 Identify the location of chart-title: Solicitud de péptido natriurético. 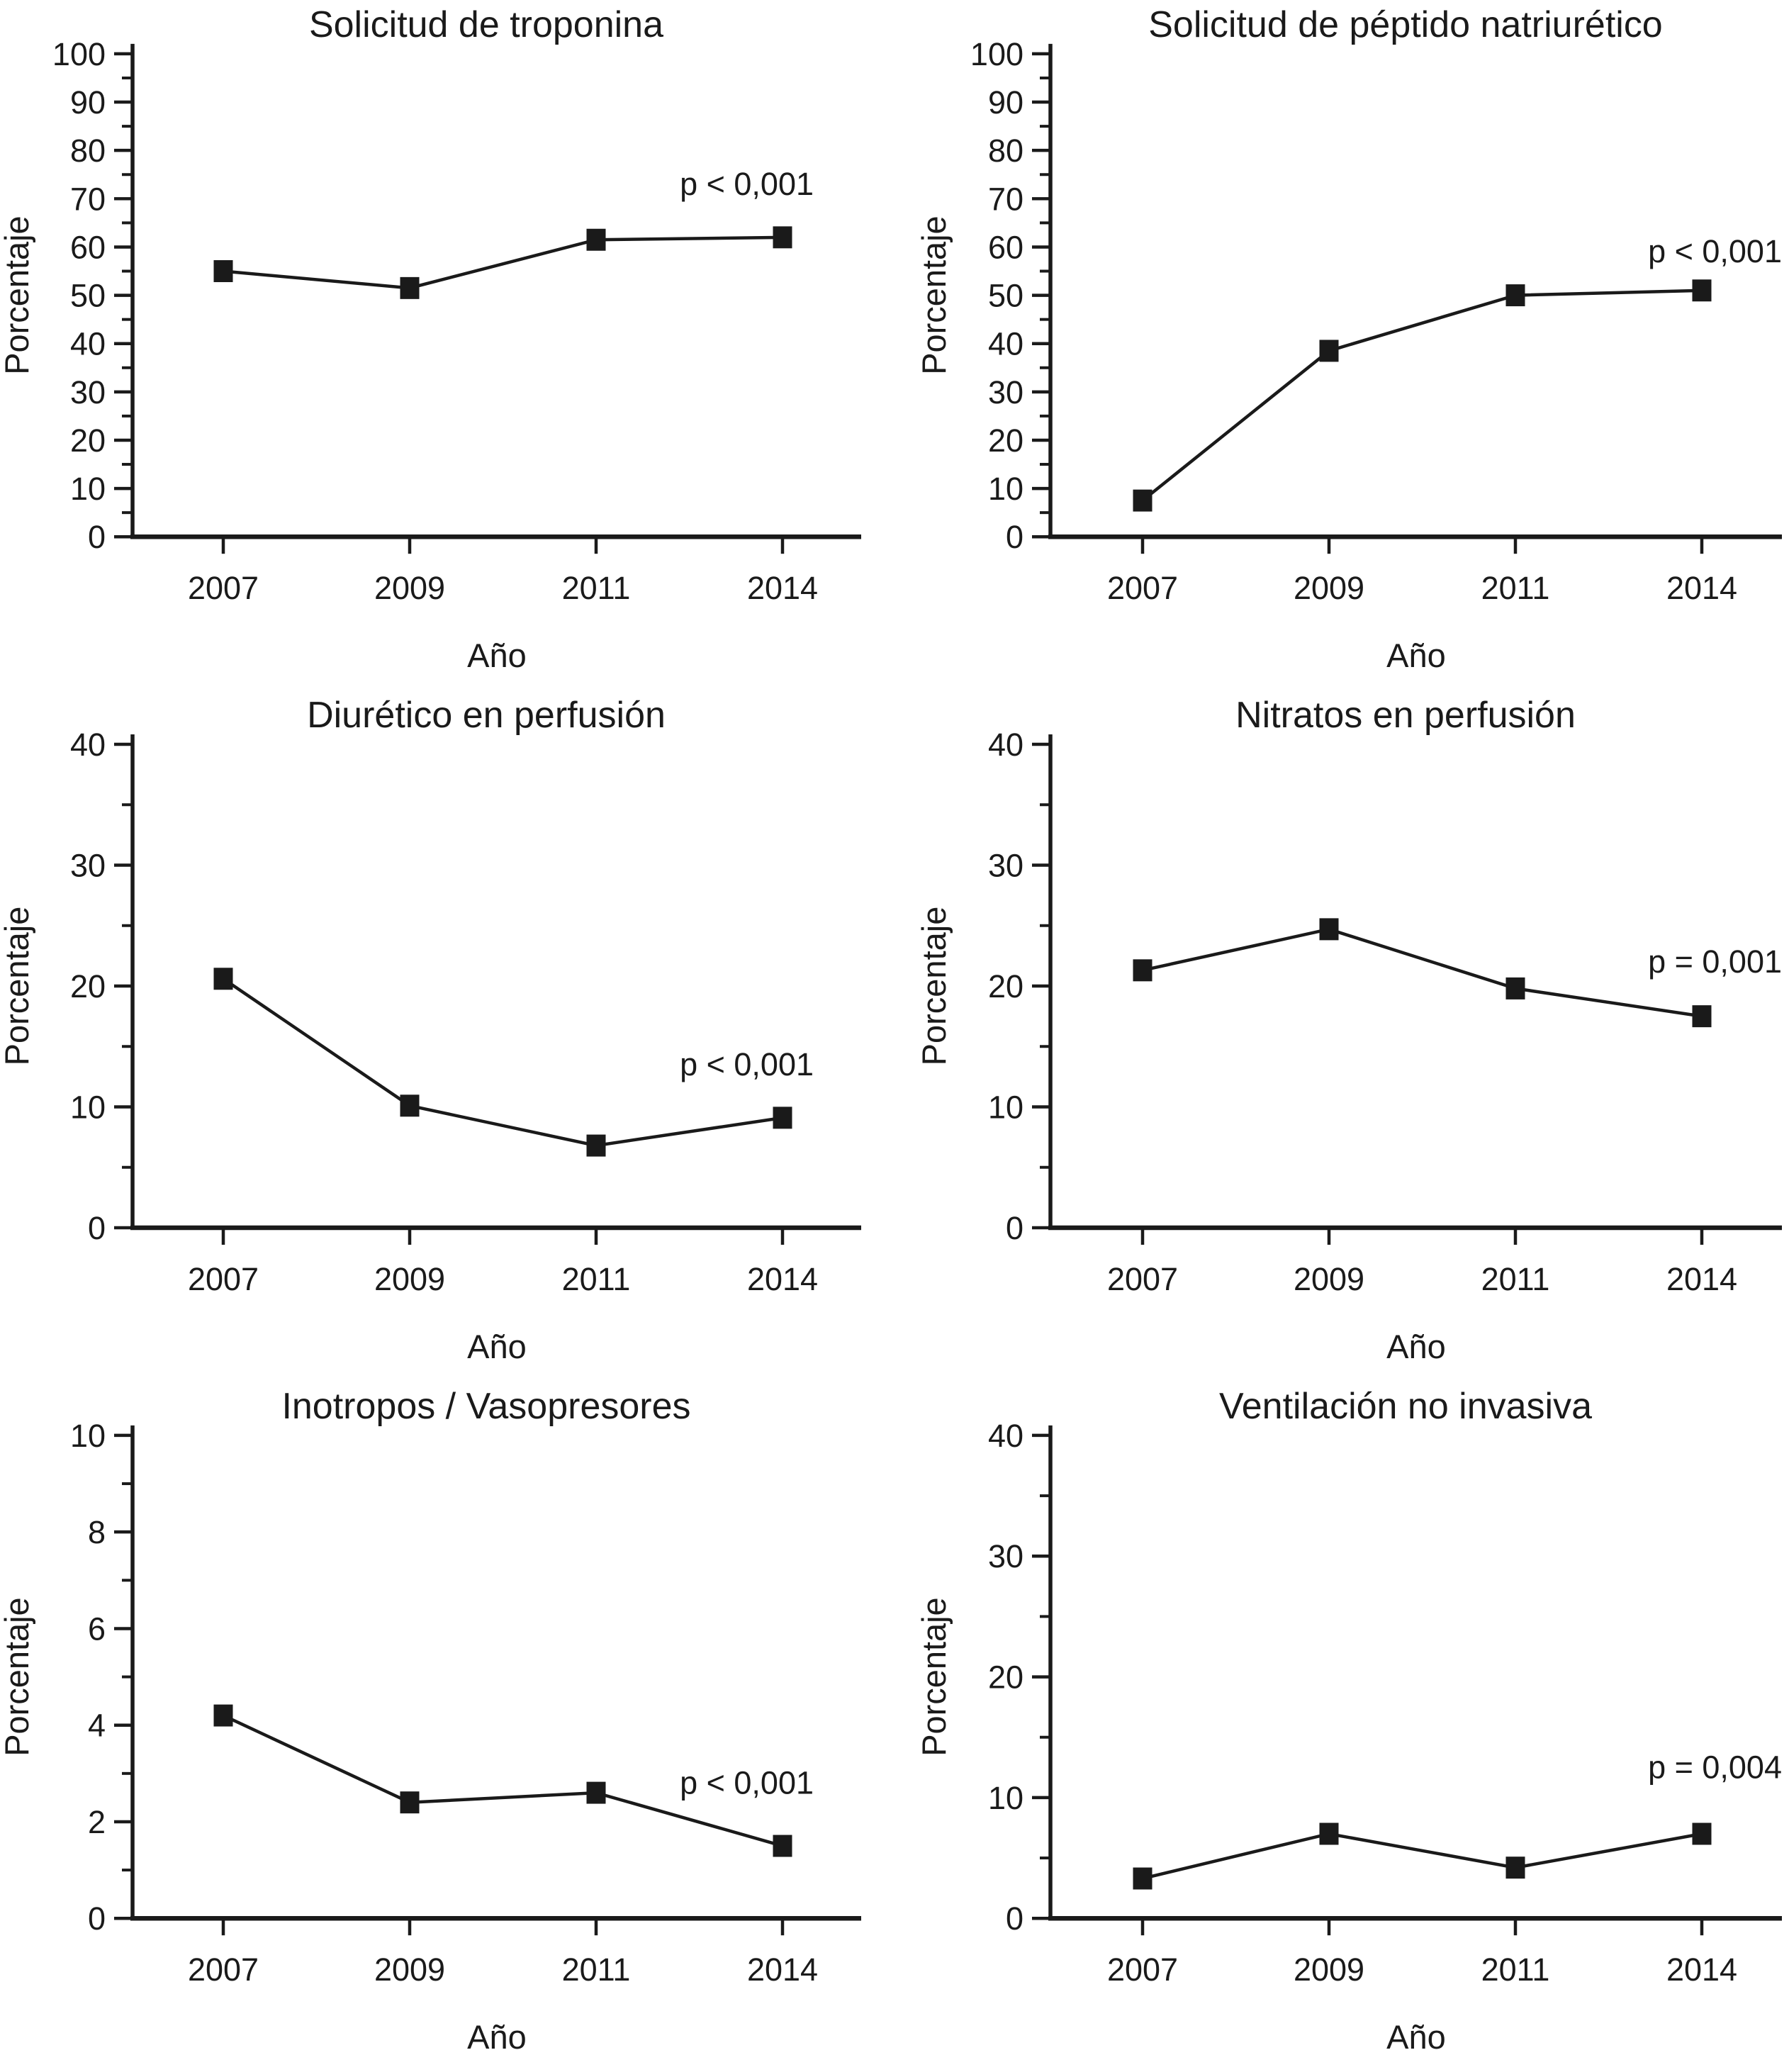
(1405, 24).